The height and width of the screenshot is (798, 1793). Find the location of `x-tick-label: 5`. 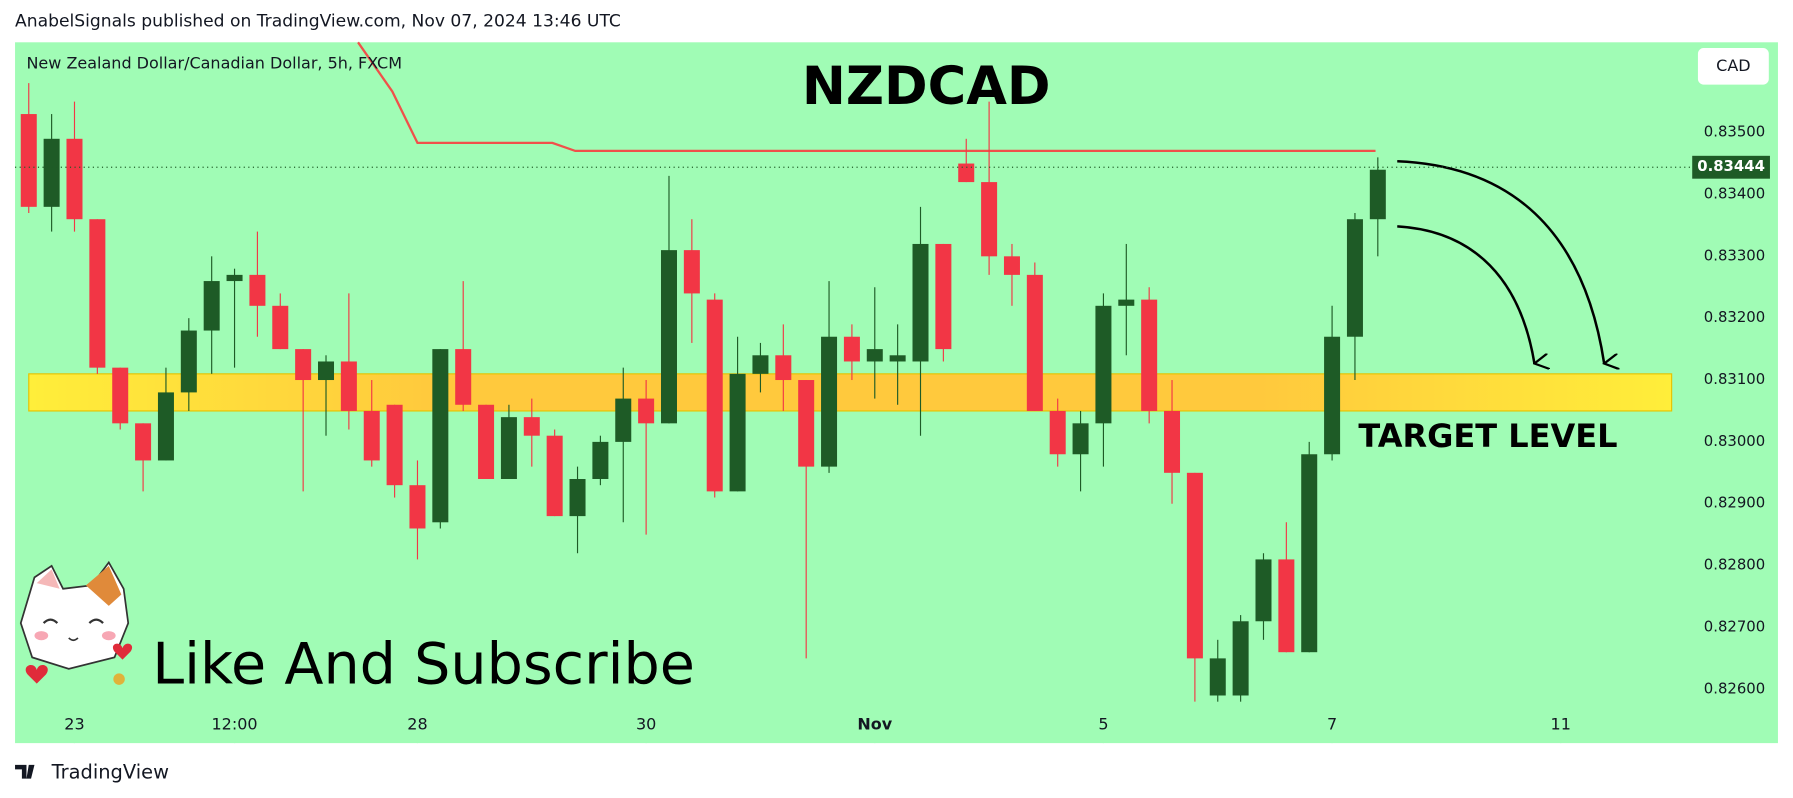

x-tick-label: 5 is located at coordinates (1103, 723).